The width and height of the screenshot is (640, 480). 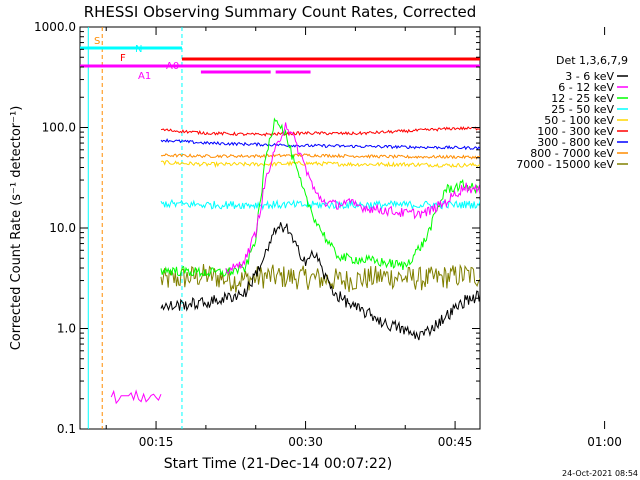 I want to click on legend-label: 12 - 25 keV, so click(x=582, y=98).